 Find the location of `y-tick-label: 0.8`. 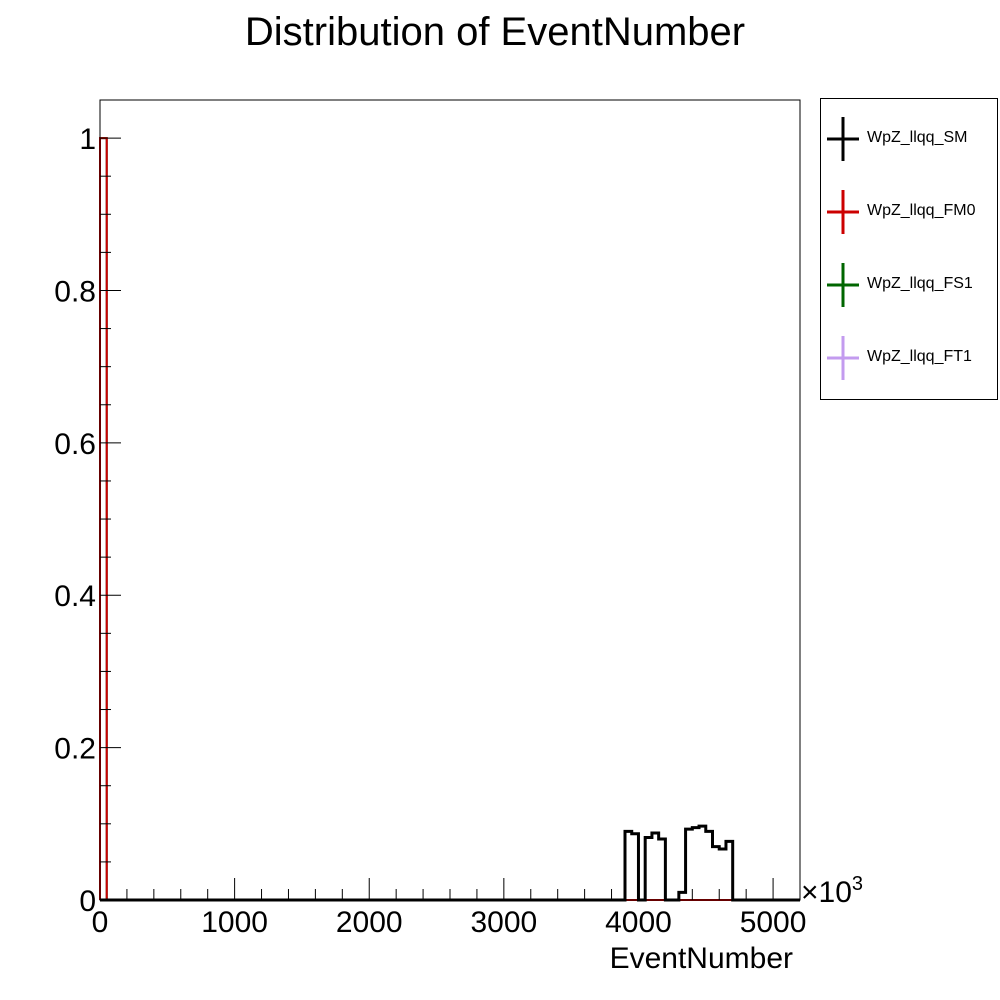

y-tick-label: 0.8 is located at coordinates (75, 291).